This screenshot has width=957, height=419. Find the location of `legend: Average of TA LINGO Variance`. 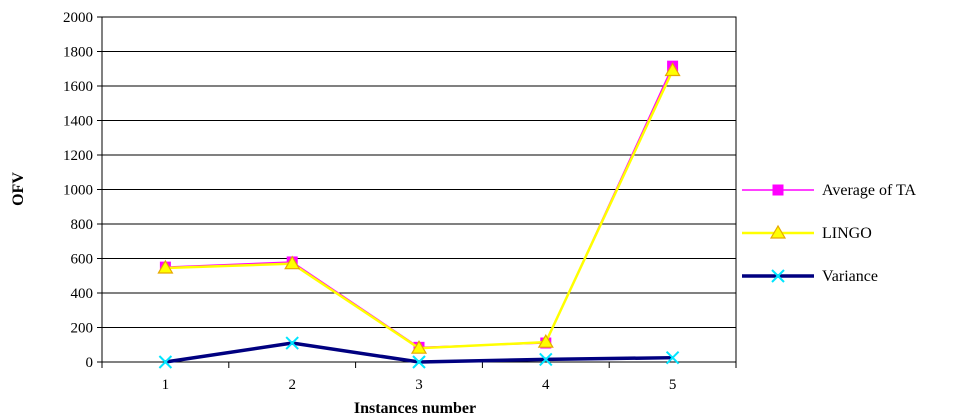

legend: Average of TA LINGO Variance is located at coordinates (829, 233).